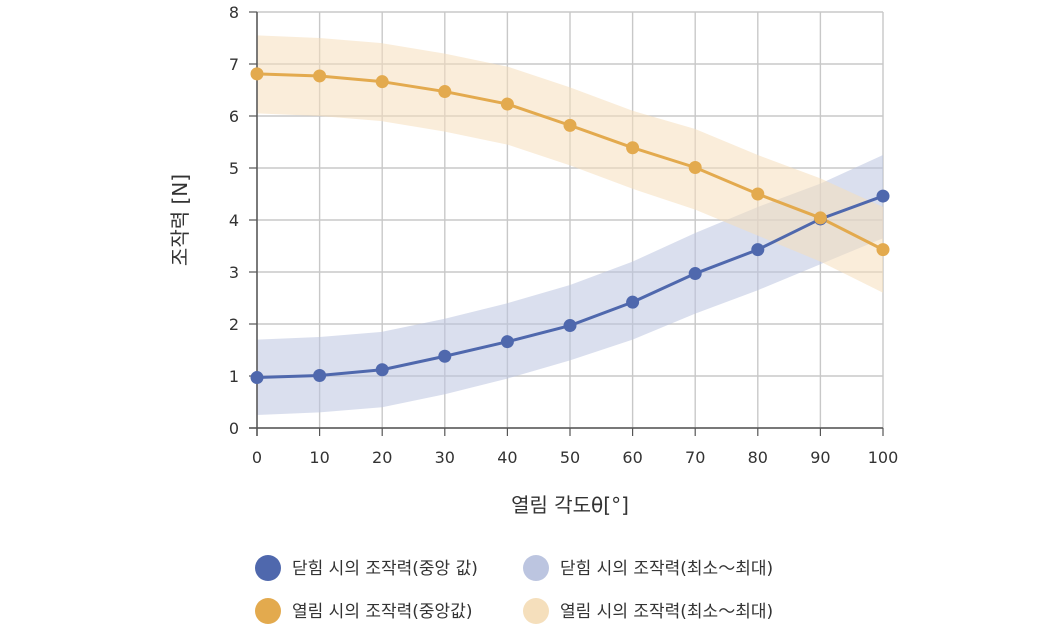 The height and width of the screenshot is (630, 1060). What do you see at coordinates (695, 457) in the screenshot?
I see `x-tick-label: 70` at bounding box center [695, 457].